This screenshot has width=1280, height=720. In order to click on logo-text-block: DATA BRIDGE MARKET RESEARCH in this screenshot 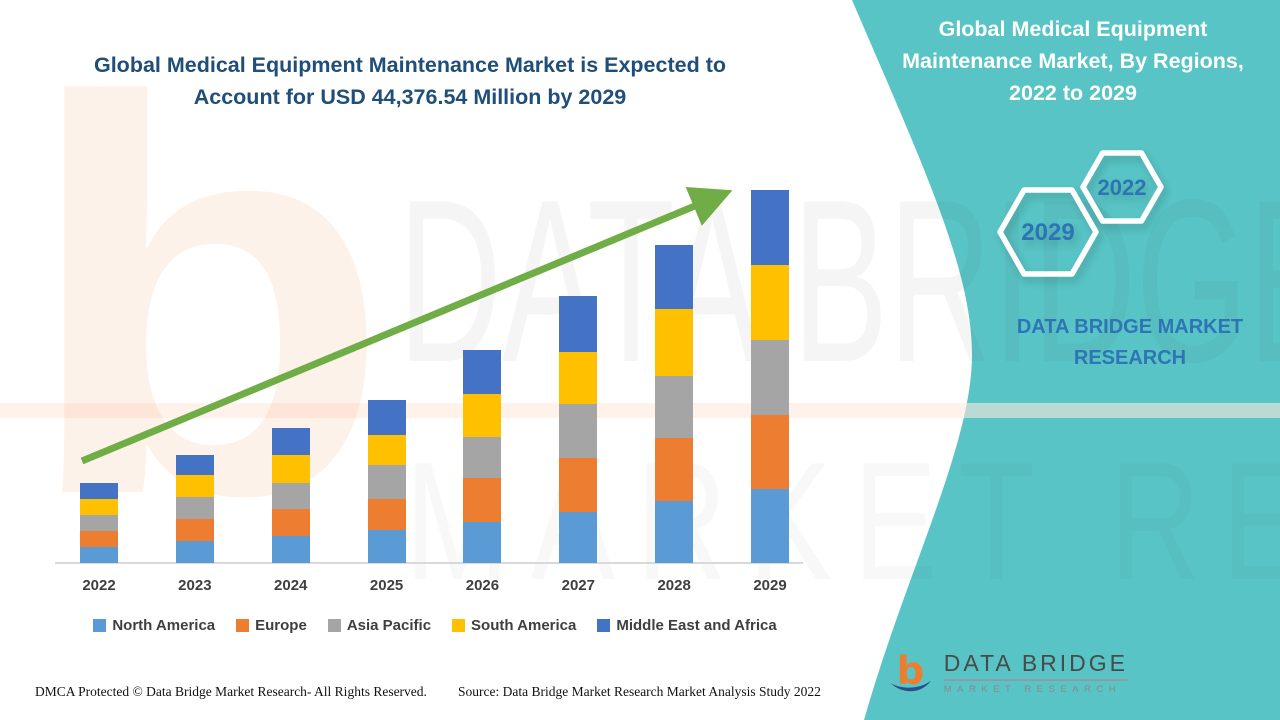, I will do `click(1035, 672)`.